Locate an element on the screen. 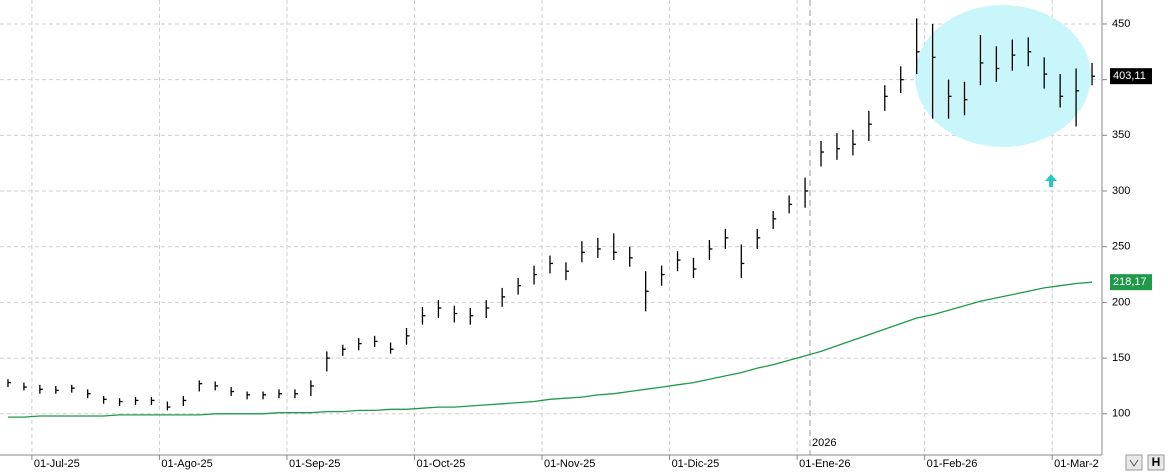 This screenshot has width=1168, height=472. y-tick-label: 450 is located at coordinates (1121, 24).